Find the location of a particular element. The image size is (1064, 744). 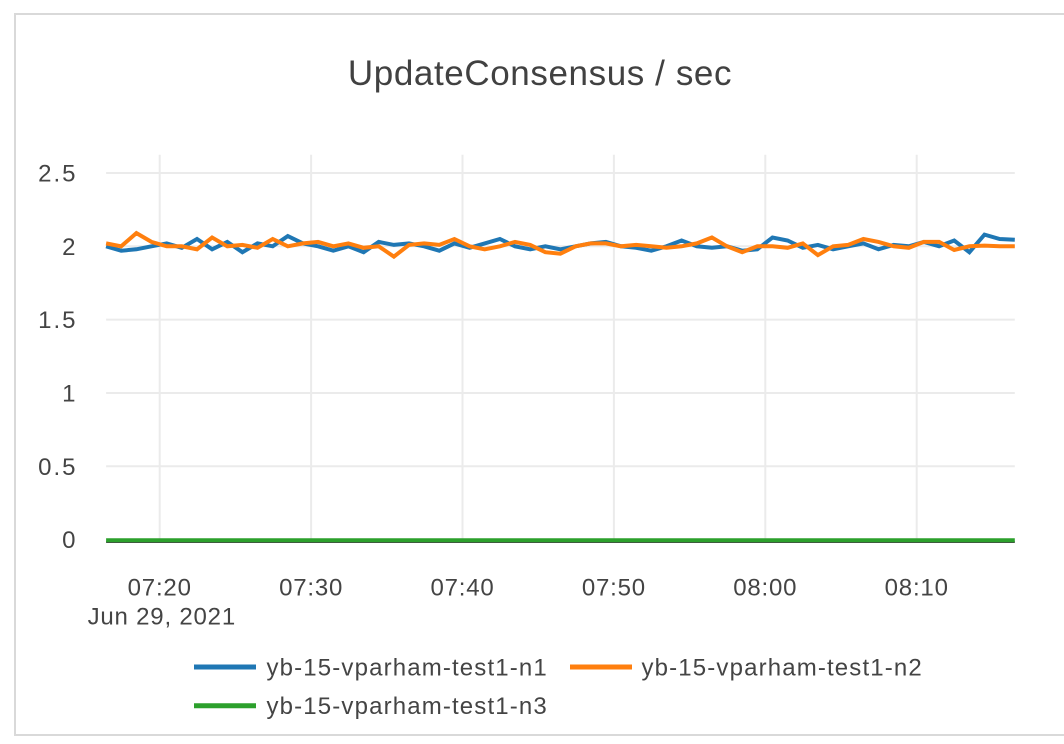

svg-text: 08:10 is located at coordinates (917, 587).